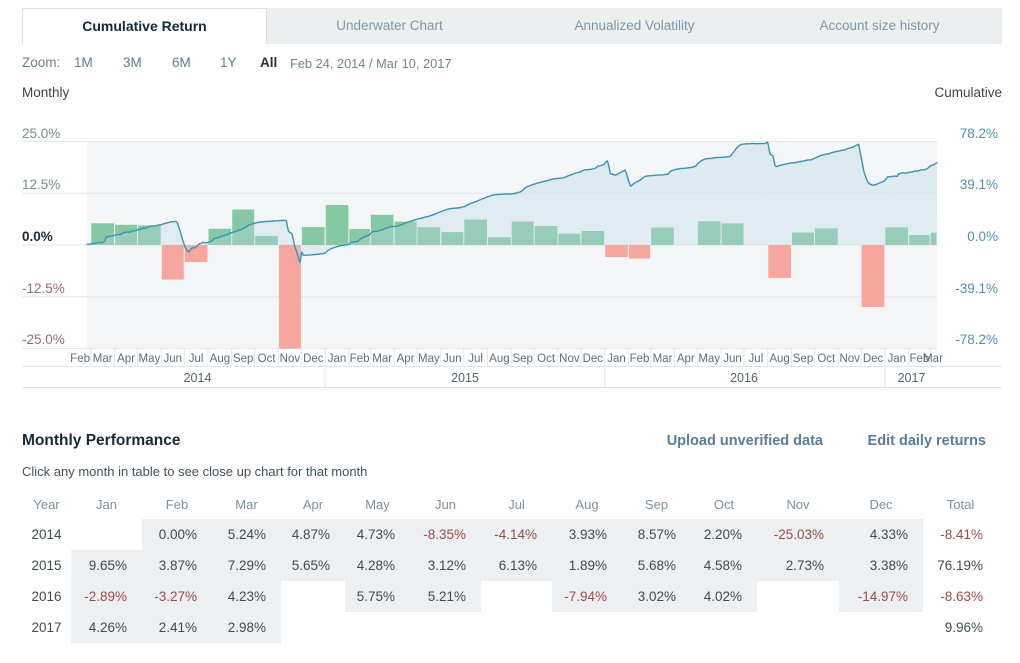  I want to click on svg-text: 78.2%, so click(979, 133).